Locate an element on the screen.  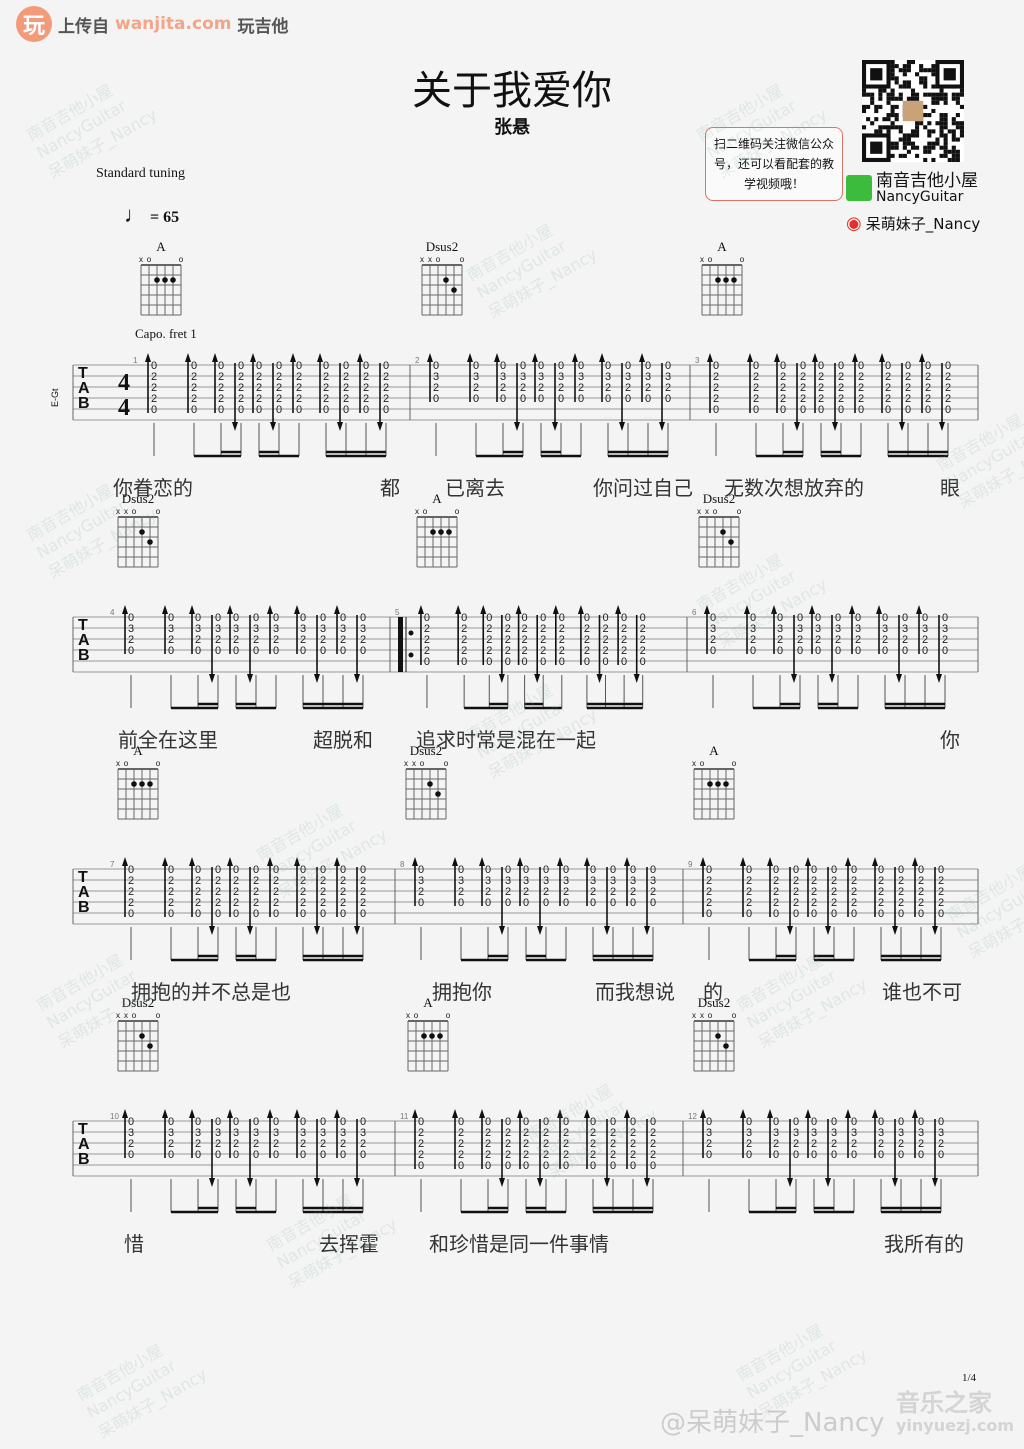
footer-watermark-name: 音乐之家 is located at coordinates (944, 1403).